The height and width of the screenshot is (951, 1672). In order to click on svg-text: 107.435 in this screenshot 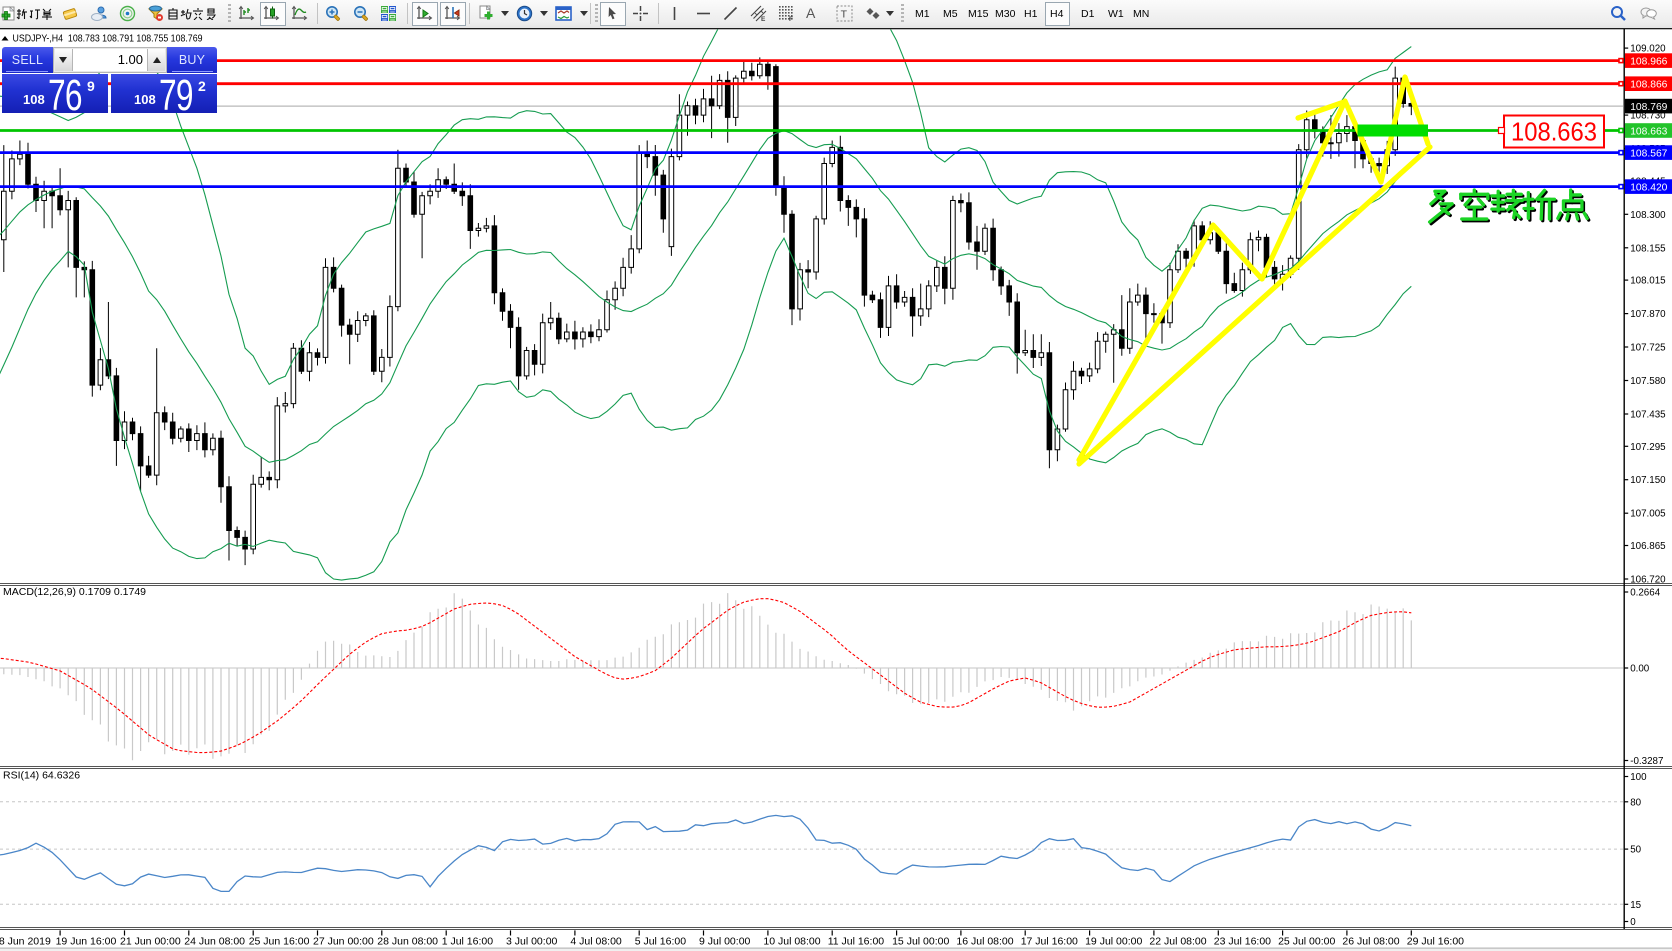, I will do `click(1648, 415)`.